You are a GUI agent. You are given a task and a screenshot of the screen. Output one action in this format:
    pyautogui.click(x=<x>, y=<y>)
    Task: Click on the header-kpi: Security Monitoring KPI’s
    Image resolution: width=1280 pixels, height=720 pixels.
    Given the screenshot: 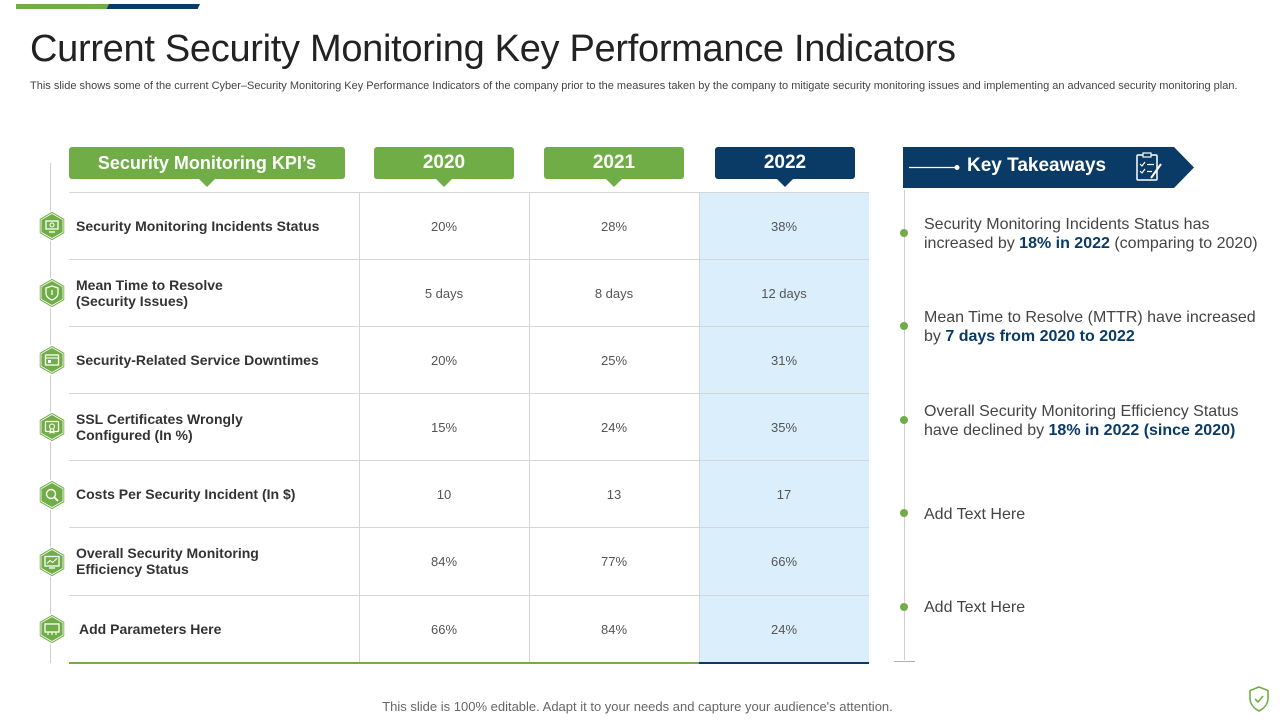 What is the action you would take?
    pyautogui.click(x=207, y=167)
    